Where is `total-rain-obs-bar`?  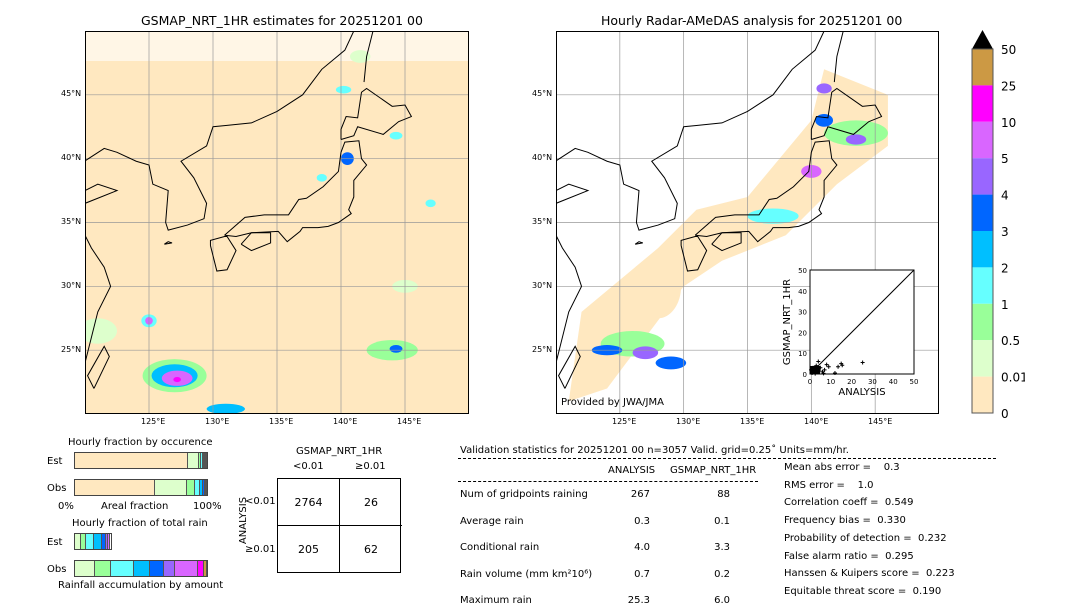
total-rain-obs-bar is located at coordinates (141, 568).